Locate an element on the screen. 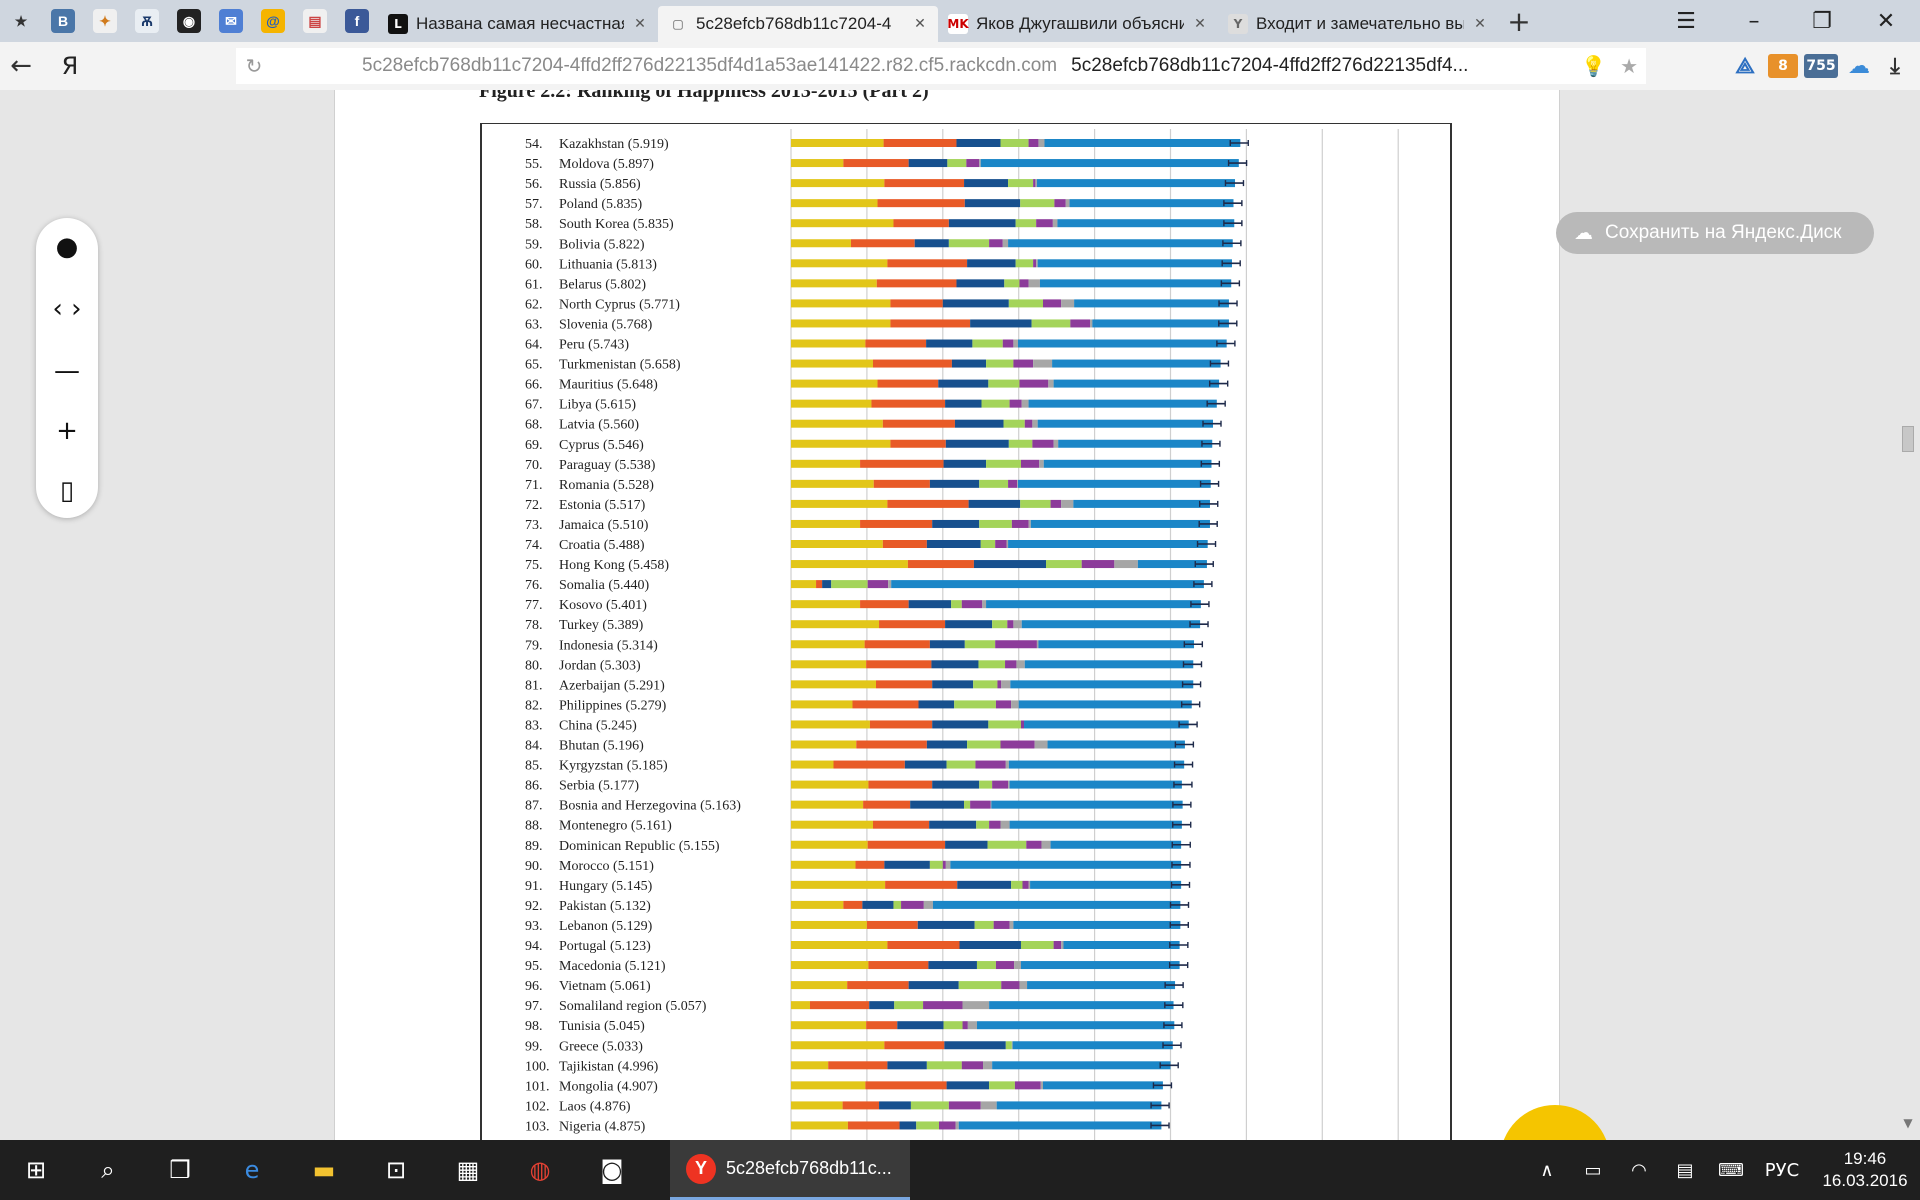 The height and width of the screenshot is (1200, 1920). vk-icon-glyph: В is located at coordinates (63, 21).